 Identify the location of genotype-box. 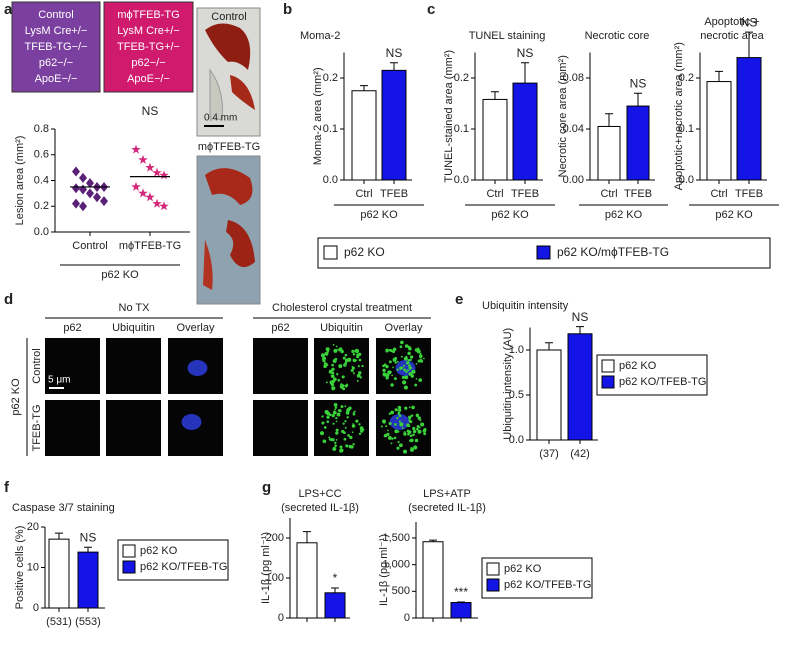
(148, 47).